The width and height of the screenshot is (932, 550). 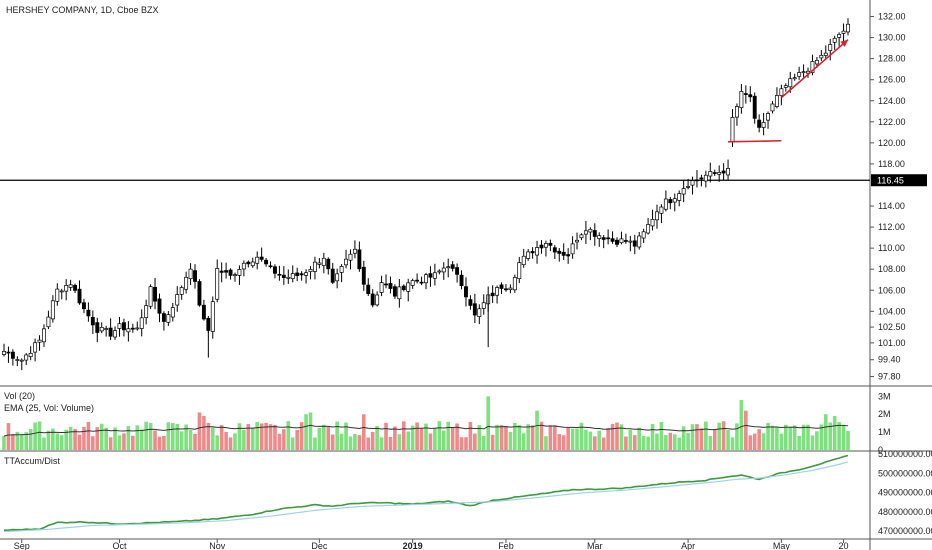 I want to click on price-tick-label: 106.00, so click(x=892, y=290).